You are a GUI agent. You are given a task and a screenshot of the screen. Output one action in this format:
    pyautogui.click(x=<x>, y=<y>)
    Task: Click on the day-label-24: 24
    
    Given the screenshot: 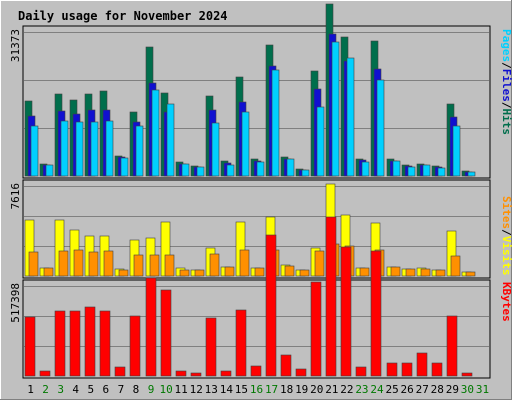 What is the action you would take?
    pyautogui.click(x=377, y=389)
    